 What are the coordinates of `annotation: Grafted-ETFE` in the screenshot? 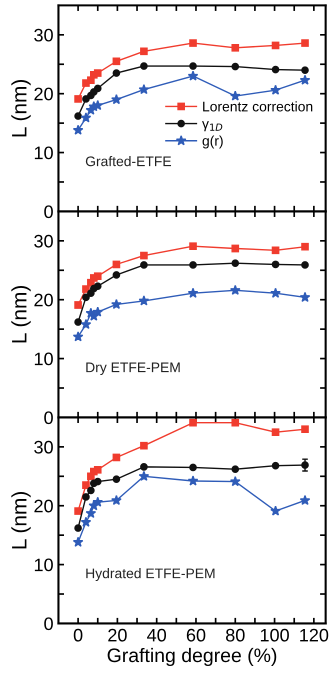 It's located at (129, 161).